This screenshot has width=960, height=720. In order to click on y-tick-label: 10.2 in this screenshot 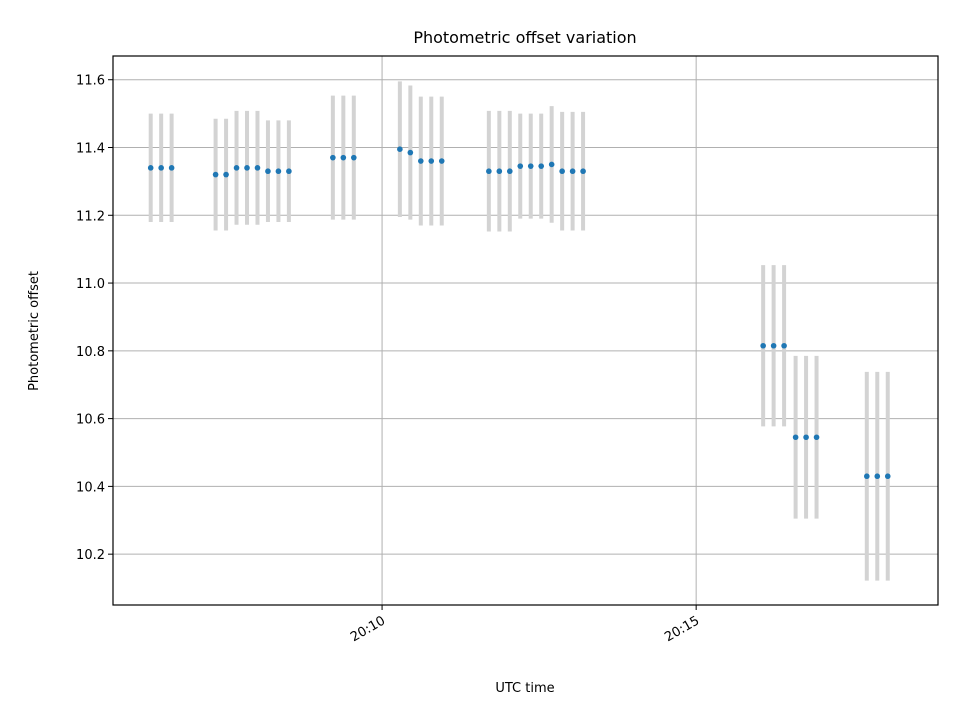, I will do `click(90, 555)`.